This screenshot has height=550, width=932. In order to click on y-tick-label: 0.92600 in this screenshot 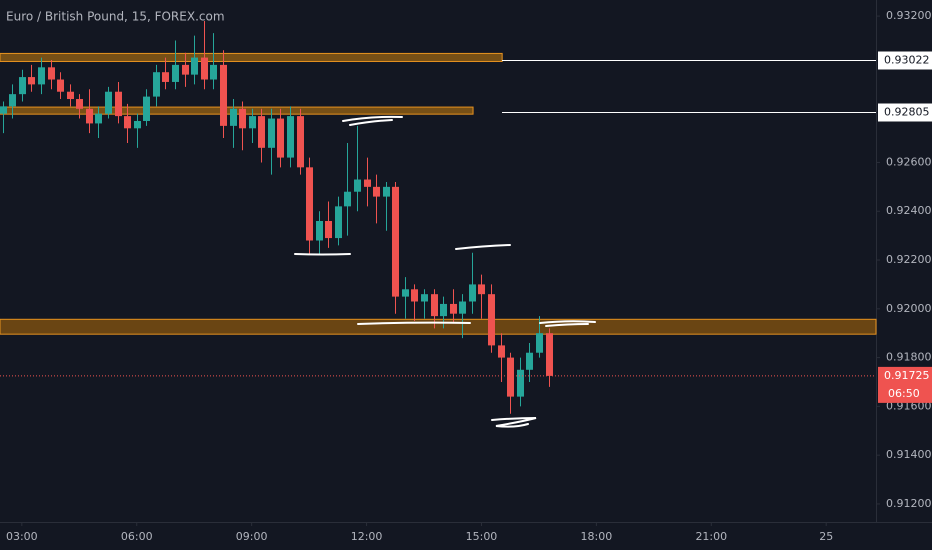, I will do `click(909, 161)`.